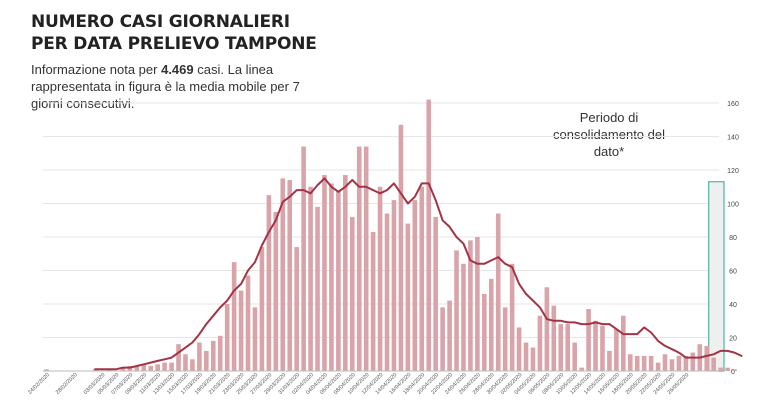 This screenshot has width=757, height=420. What do you see at coordinates (733, 104) in the screenshot?
I see `y-tick-label: 160` at bounding box center [733, 104].